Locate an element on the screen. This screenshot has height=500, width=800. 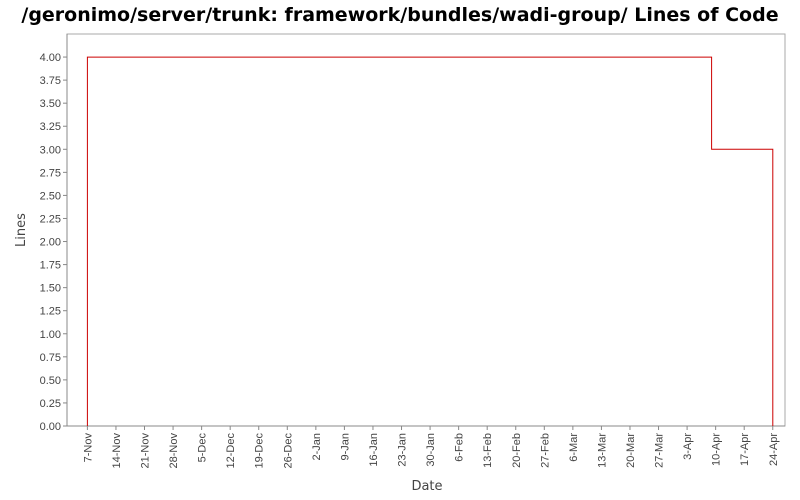
x-axis-label: Date is located at coordinates (426, 486).